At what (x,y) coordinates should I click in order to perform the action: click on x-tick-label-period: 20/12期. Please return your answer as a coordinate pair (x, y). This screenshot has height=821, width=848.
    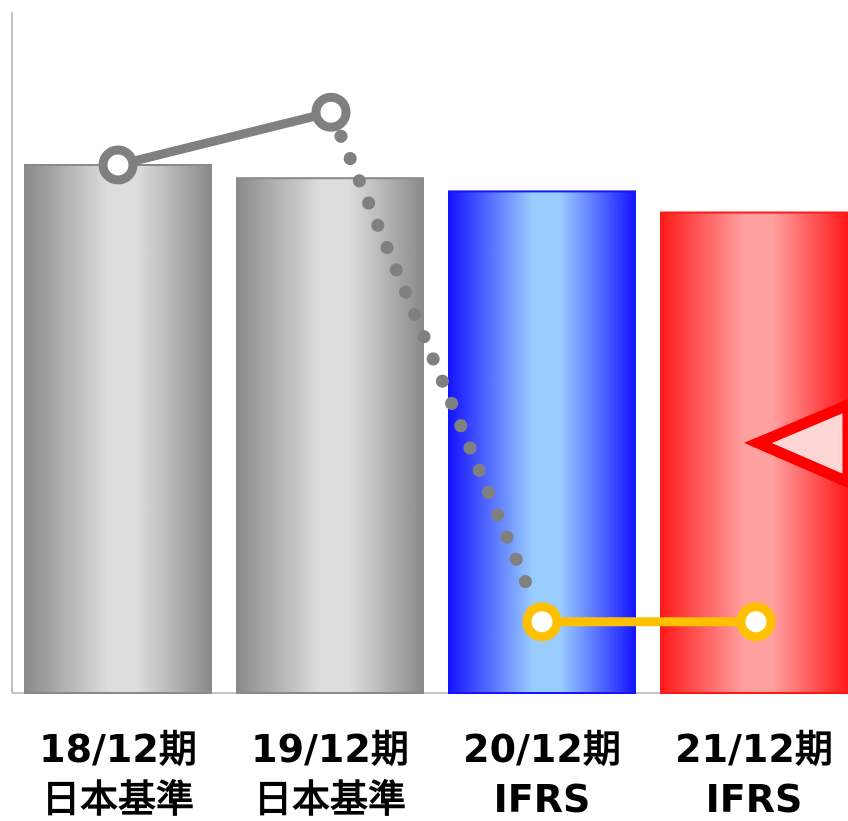
    Looking at the image, I should click on (542, 749).